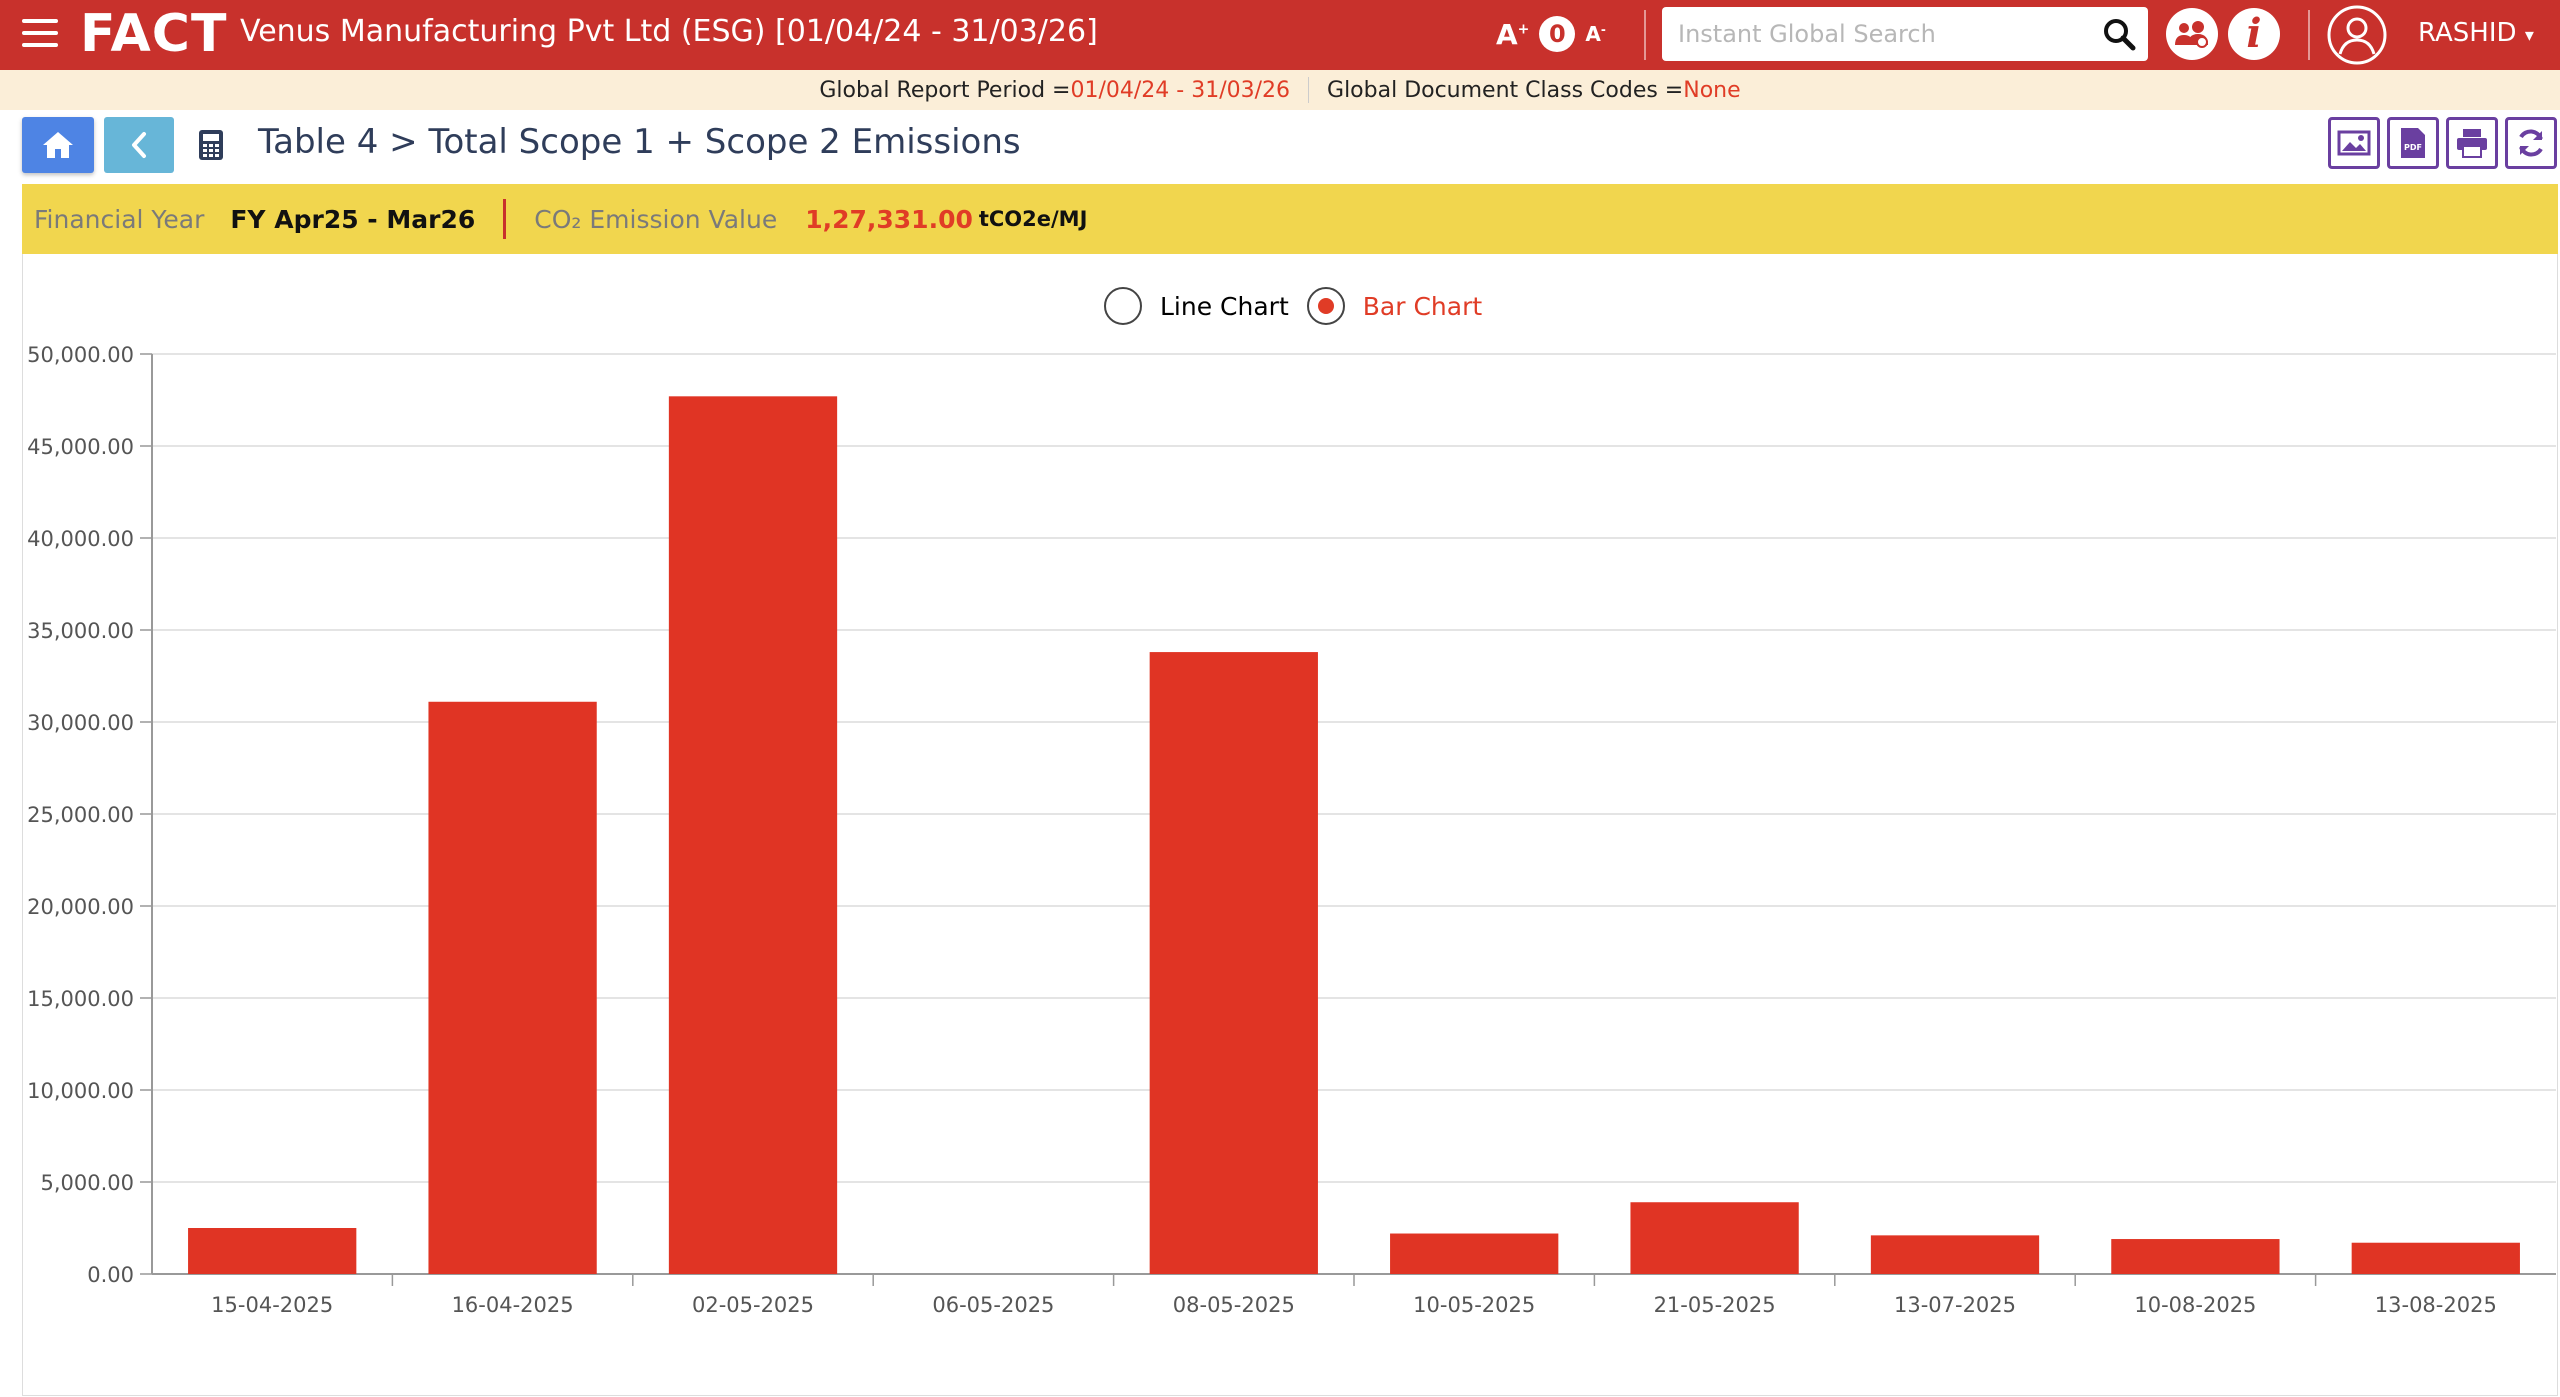 The height and width of the screenshot is (1397, 2560). I want to click on home-button, so click(58, 145).